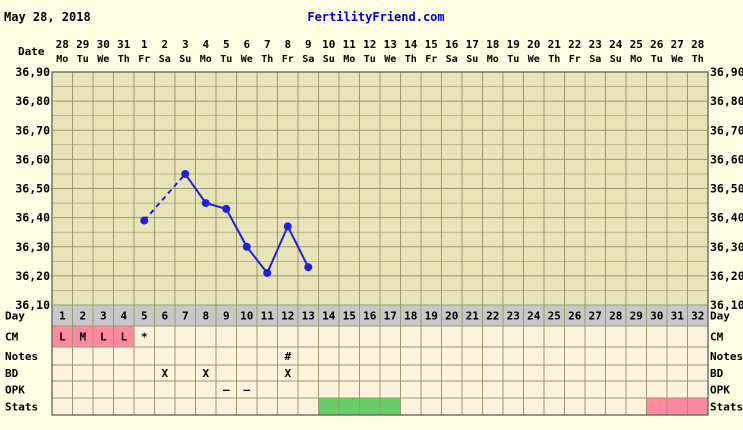 The width and height of the screenshot is (743, 430). What do you see at coordinates (720, 316) in the screenshot?
I see `row-label-right: Day` at bounding box center [720, 316].